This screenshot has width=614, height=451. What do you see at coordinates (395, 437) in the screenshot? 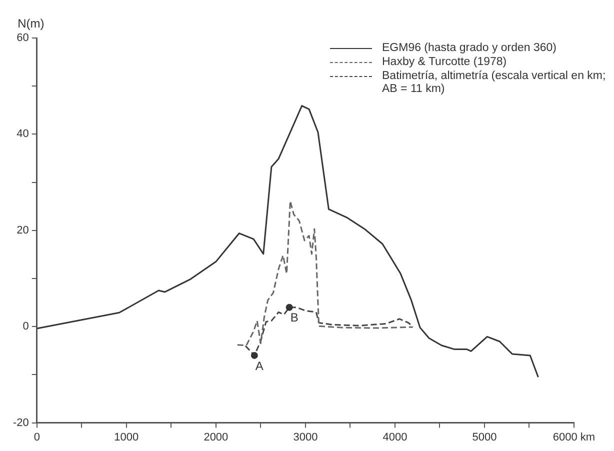
I see `x-tick-label: 4000` at bounding box center [395, 437].